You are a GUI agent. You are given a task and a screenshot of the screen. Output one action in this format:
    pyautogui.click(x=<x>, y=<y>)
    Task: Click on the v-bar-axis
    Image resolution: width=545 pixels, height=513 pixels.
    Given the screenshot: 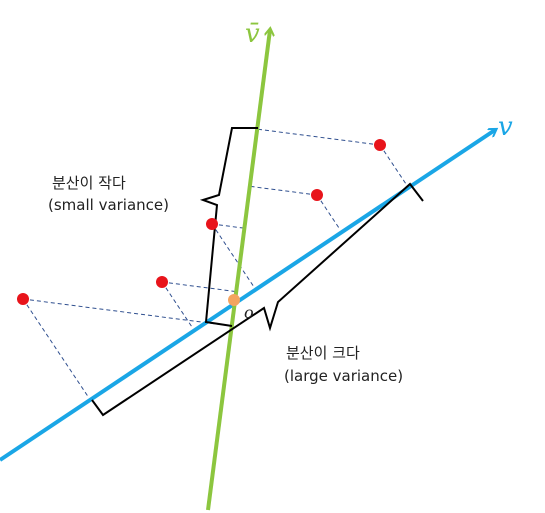 What is the action you would take?
    pyautogui.click(x=238, y=270)
    